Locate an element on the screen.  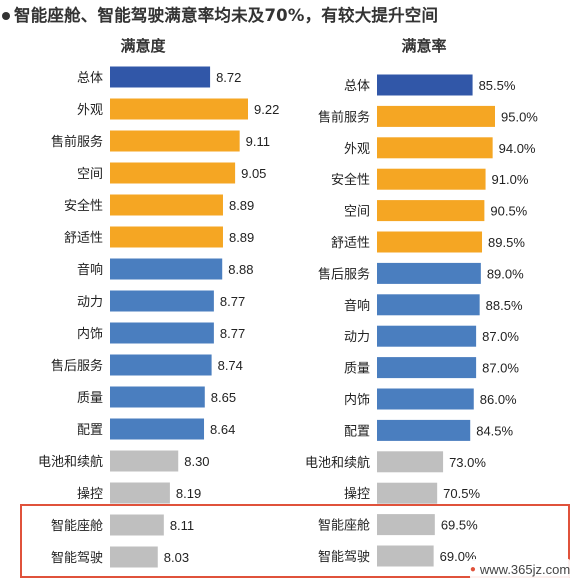
data-label: 9.11 is located at coordinates (258, 141).